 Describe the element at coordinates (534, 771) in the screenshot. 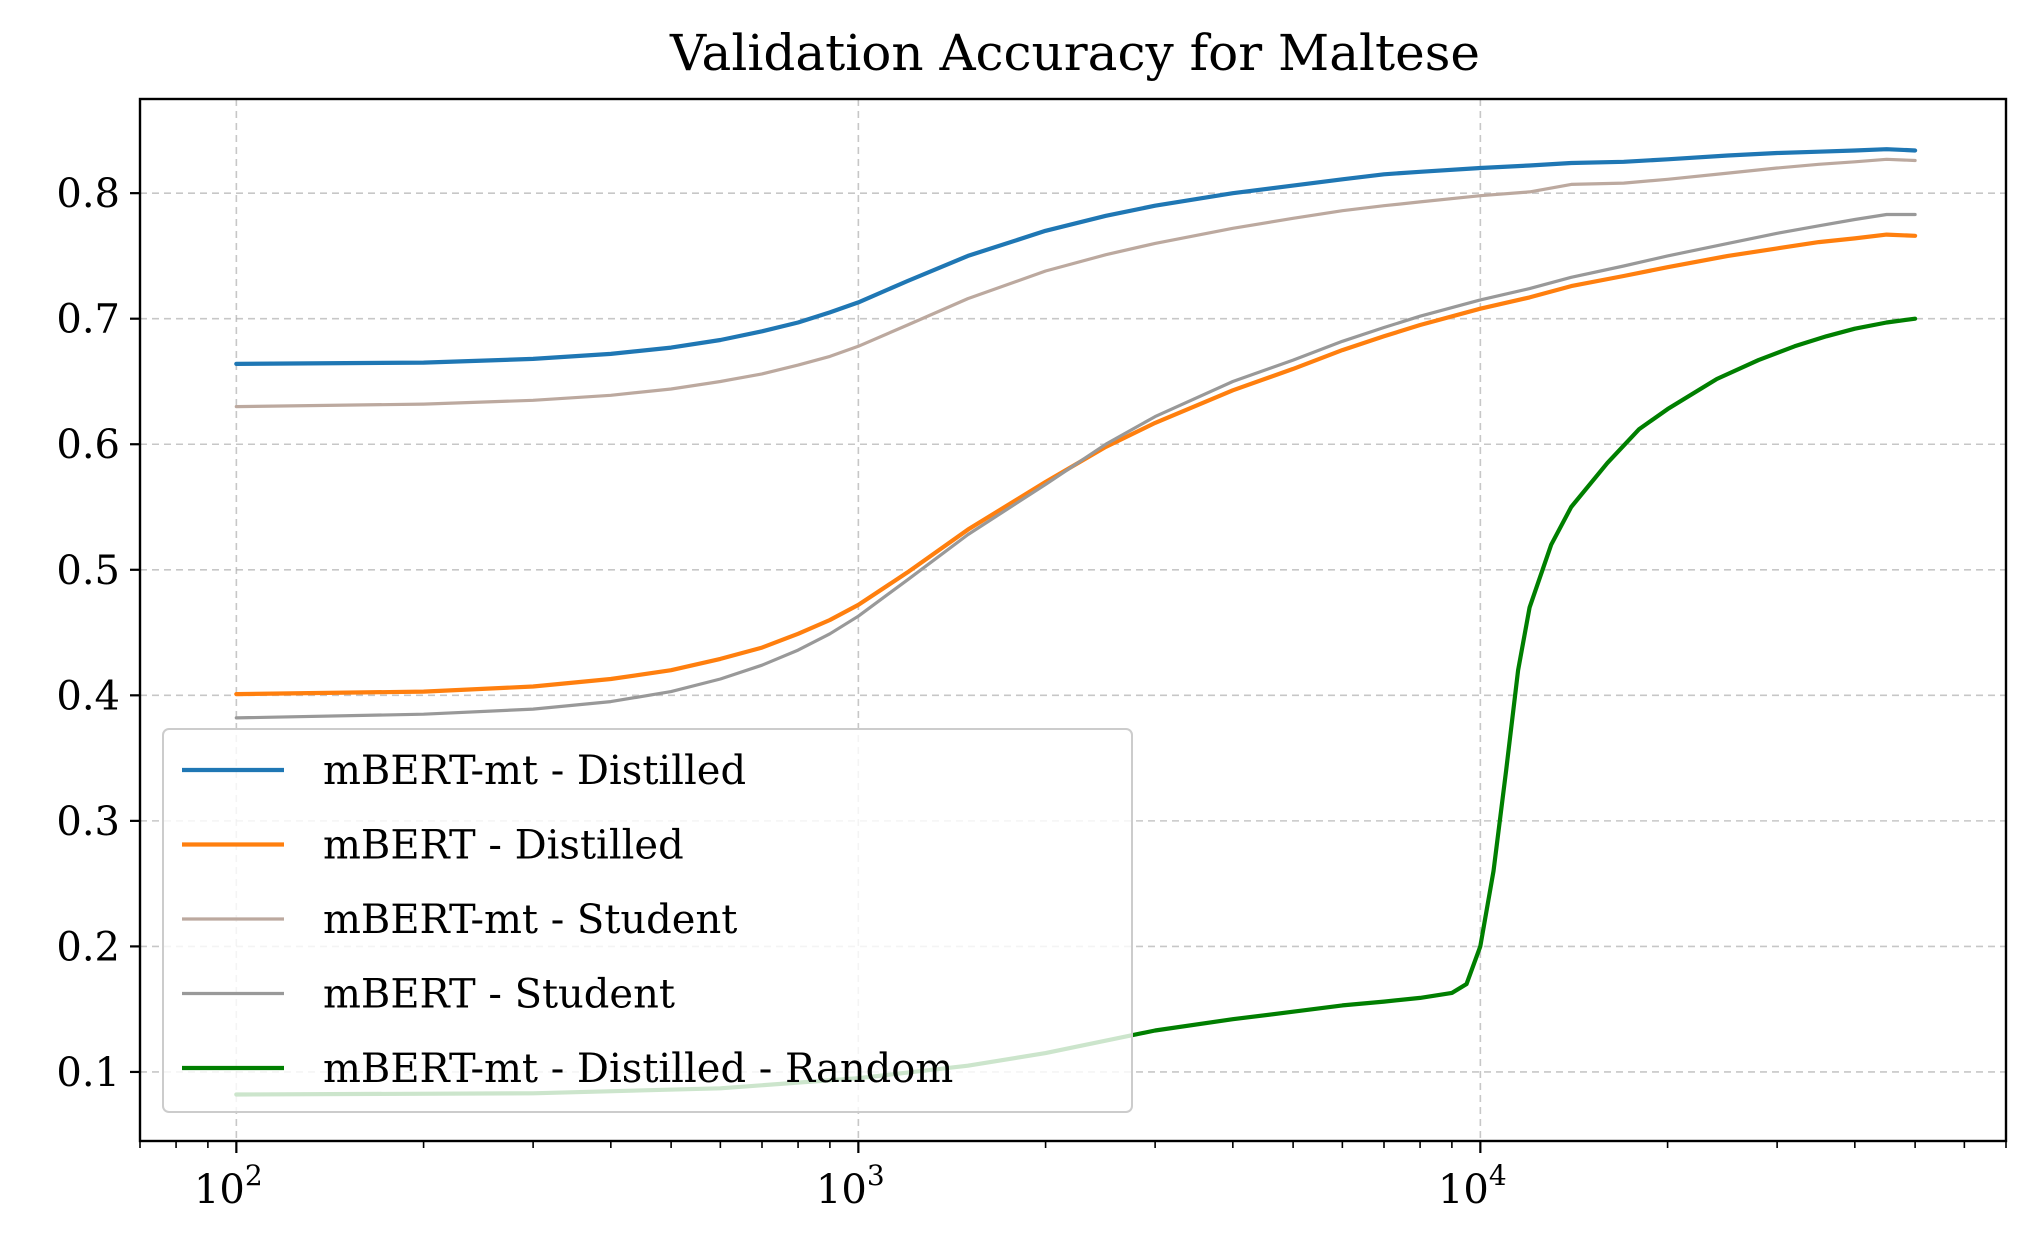

I see `legend-label: mBERT-mt - Distilled` at that location.